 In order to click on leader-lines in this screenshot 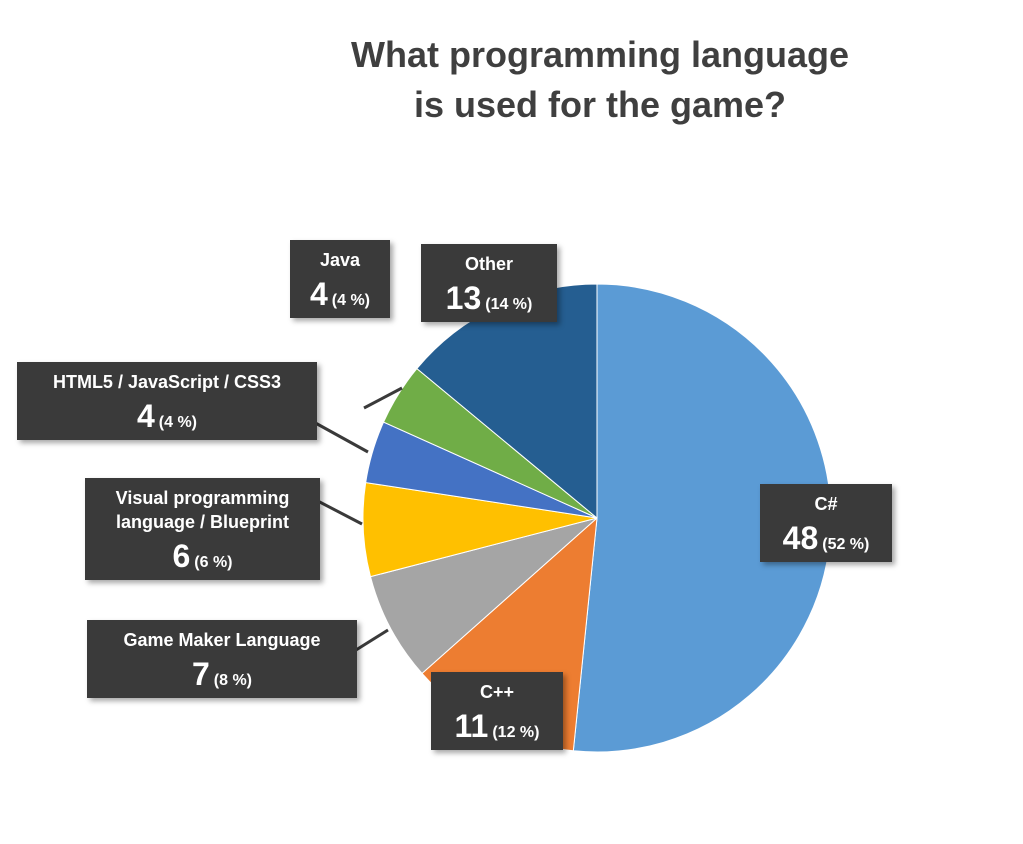, I will do `click(356, 524)`.